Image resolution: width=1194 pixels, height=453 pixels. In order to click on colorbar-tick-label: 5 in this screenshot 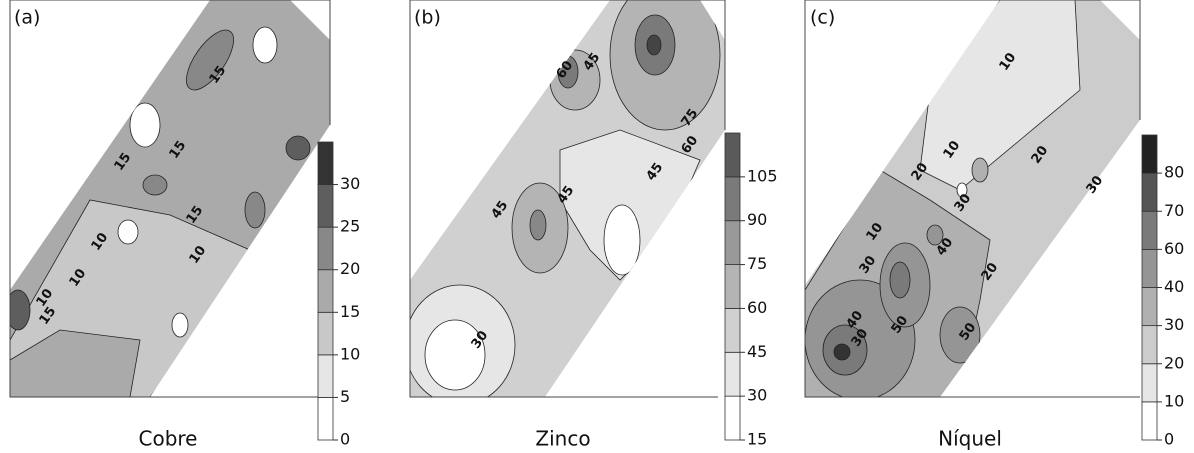, I will do `click(345, 396)`.